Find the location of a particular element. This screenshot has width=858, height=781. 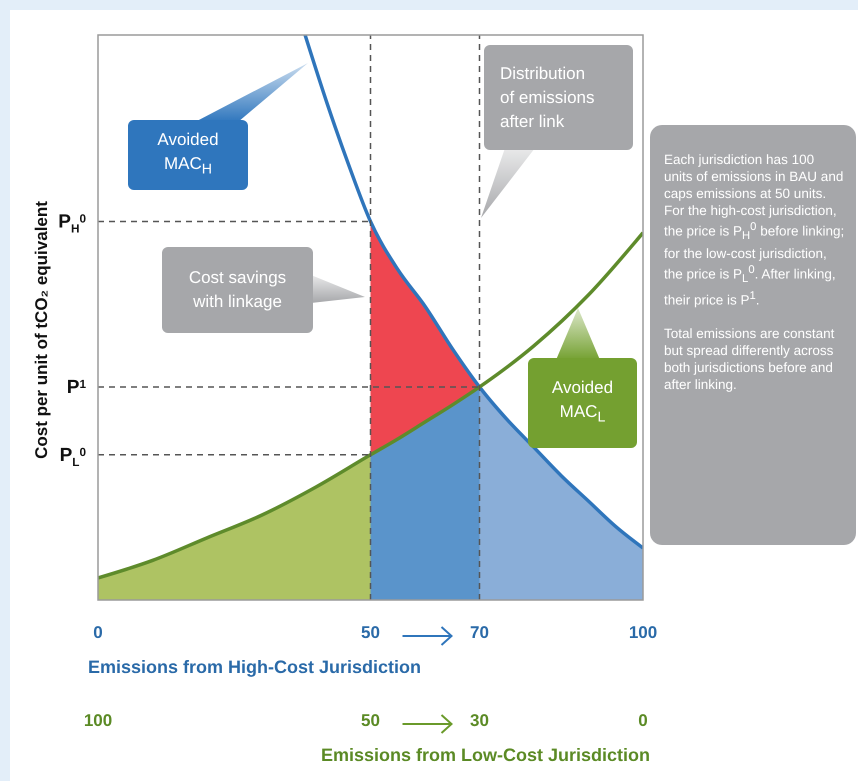

x2-tick-label: 50 is located at coordinates (370, 720).